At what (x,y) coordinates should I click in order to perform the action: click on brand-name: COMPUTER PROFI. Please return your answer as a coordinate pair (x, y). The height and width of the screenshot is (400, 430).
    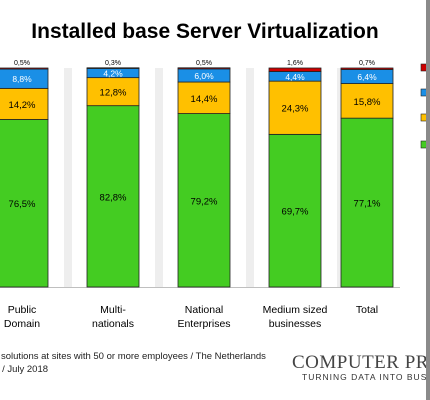
    Looking at the image, I should click on (361, 362).